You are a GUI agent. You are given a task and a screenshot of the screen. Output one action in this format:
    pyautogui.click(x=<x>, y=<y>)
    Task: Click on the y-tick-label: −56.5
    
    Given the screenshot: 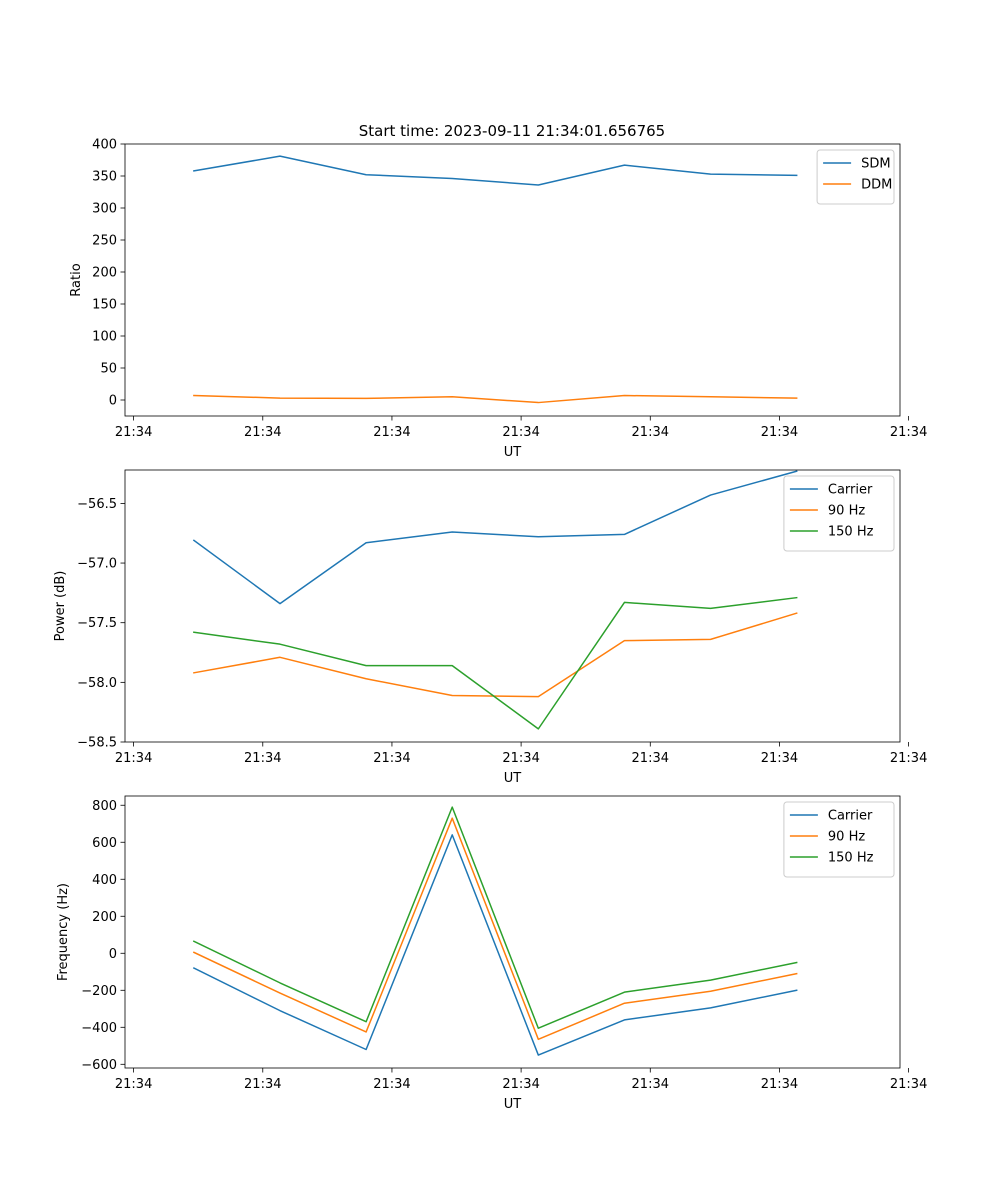 What is the action you would take?
    pyautogui.click(x=97, y=504)
    